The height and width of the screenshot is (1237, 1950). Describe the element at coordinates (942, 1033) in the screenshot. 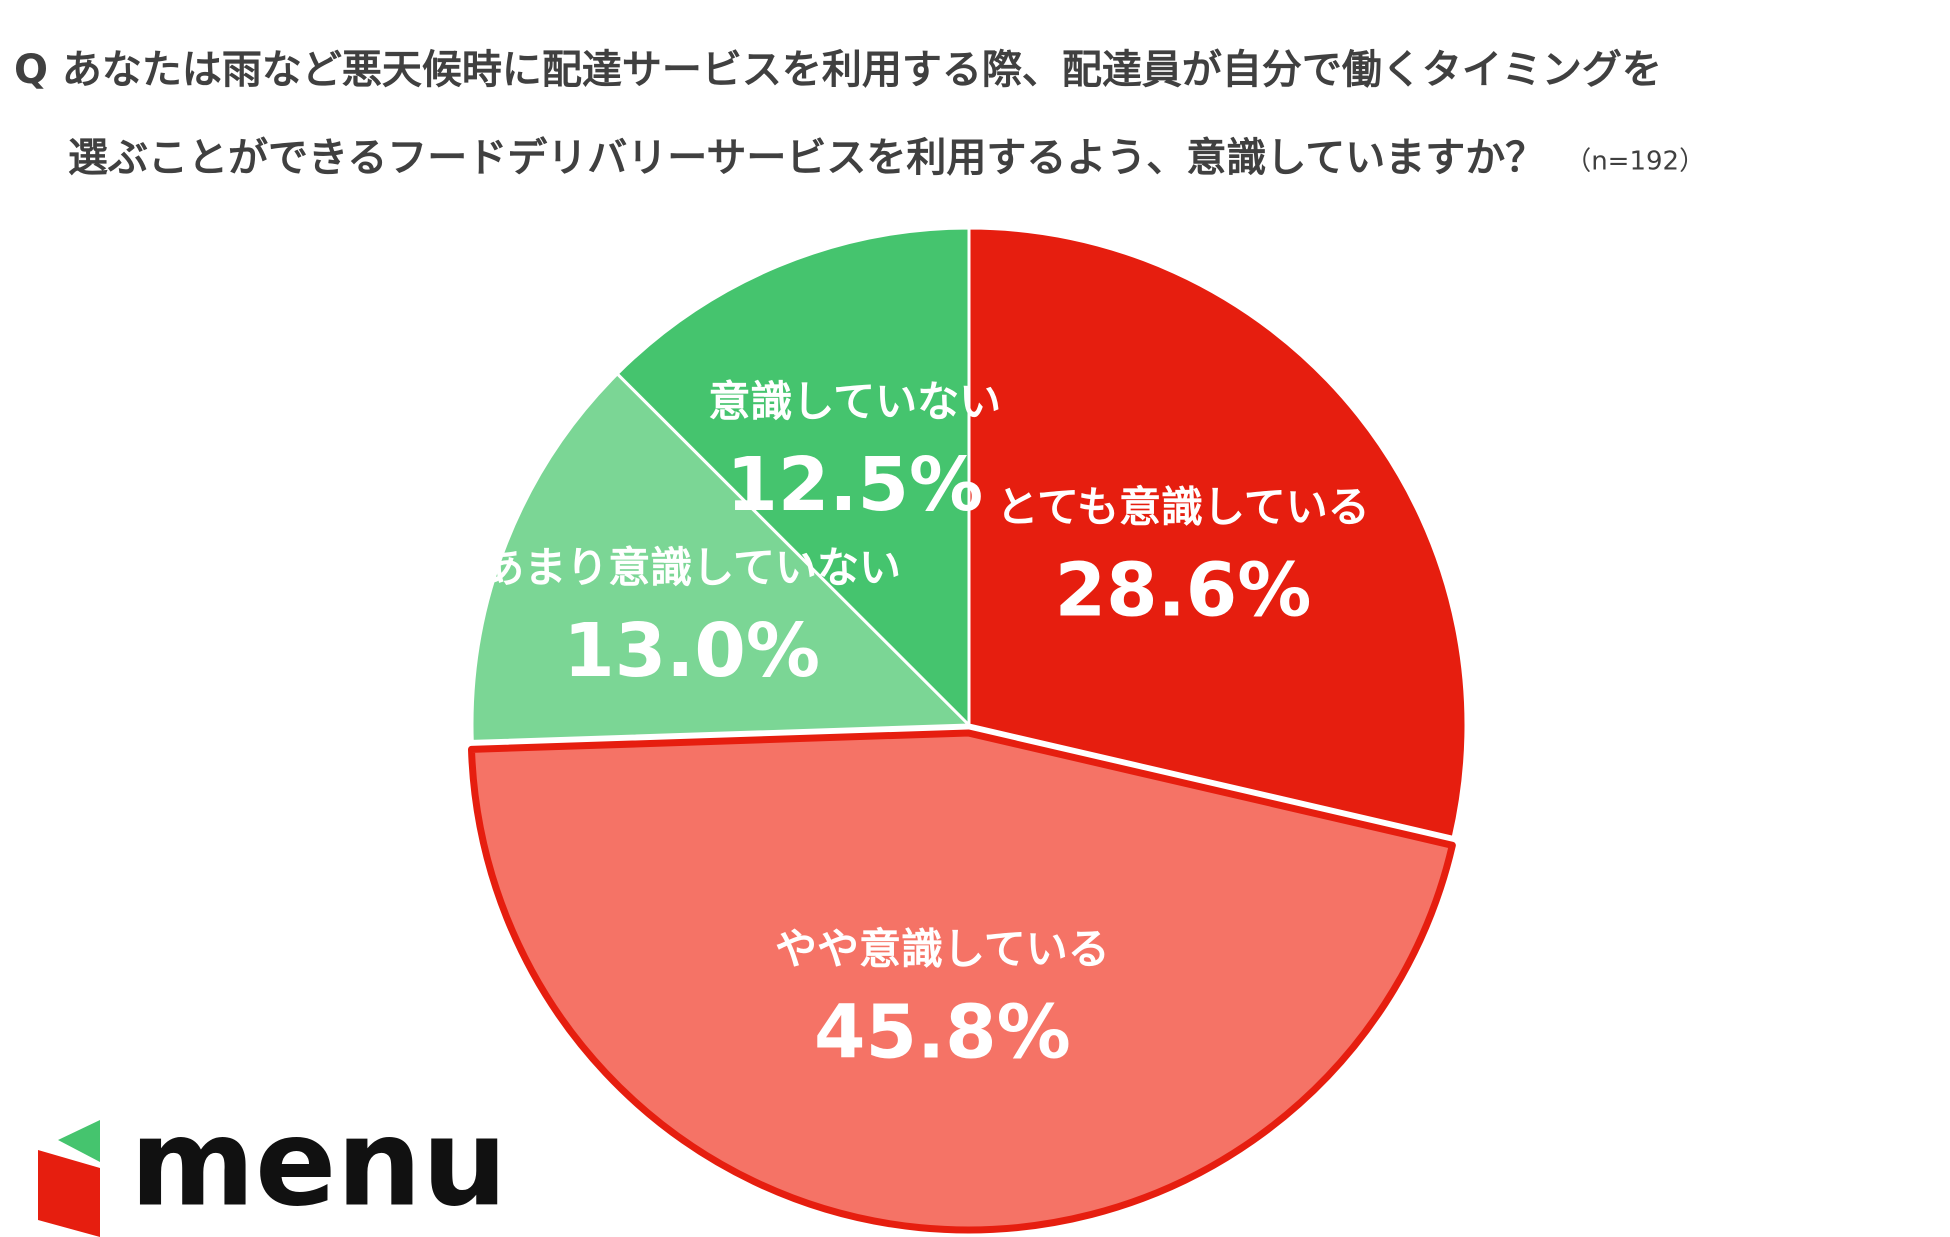

I see `value-label: 45.8%` at that location.